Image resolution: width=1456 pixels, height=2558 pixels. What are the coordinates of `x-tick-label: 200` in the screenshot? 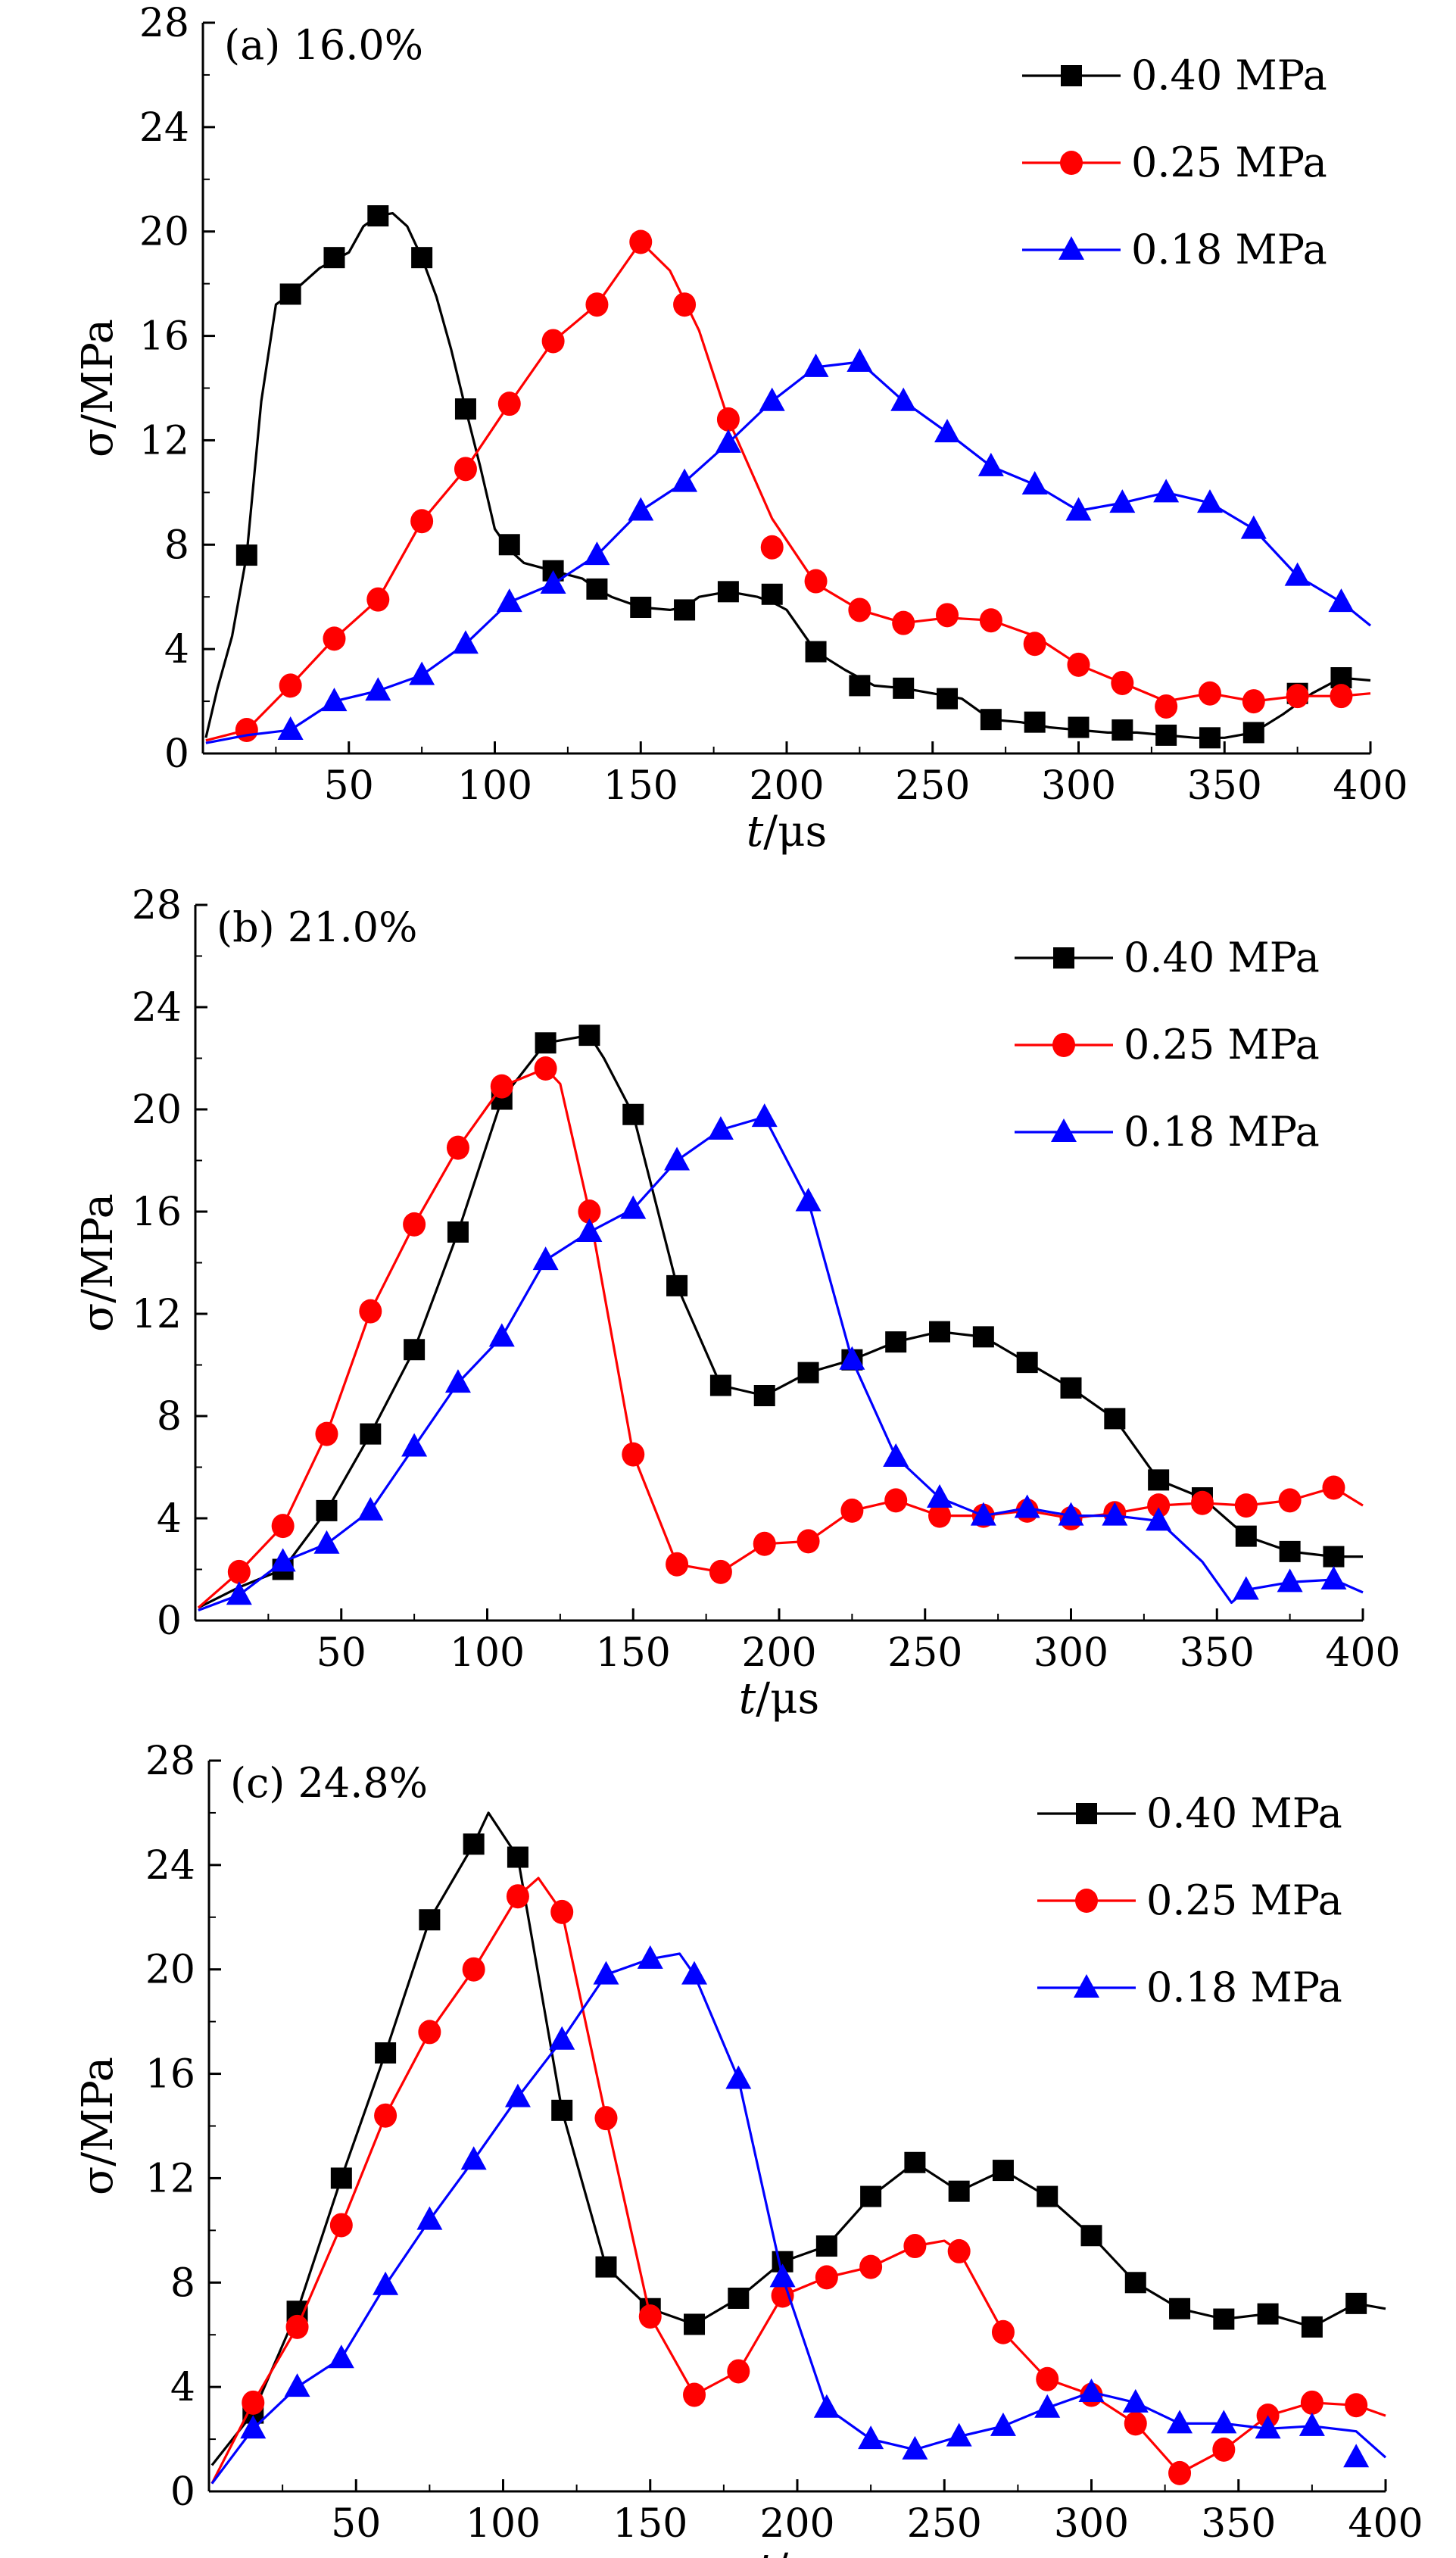 It's located at (778, 1653).